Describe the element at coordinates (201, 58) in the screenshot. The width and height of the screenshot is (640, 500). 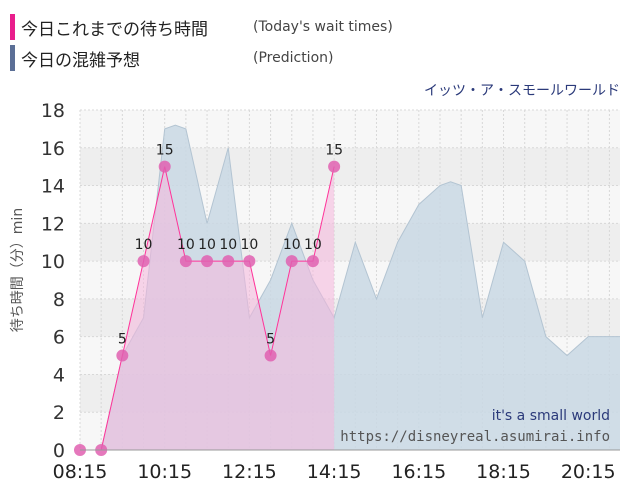
I see `legend-item-prediction: 今日の混雑予想 (Prediction)` at that location.